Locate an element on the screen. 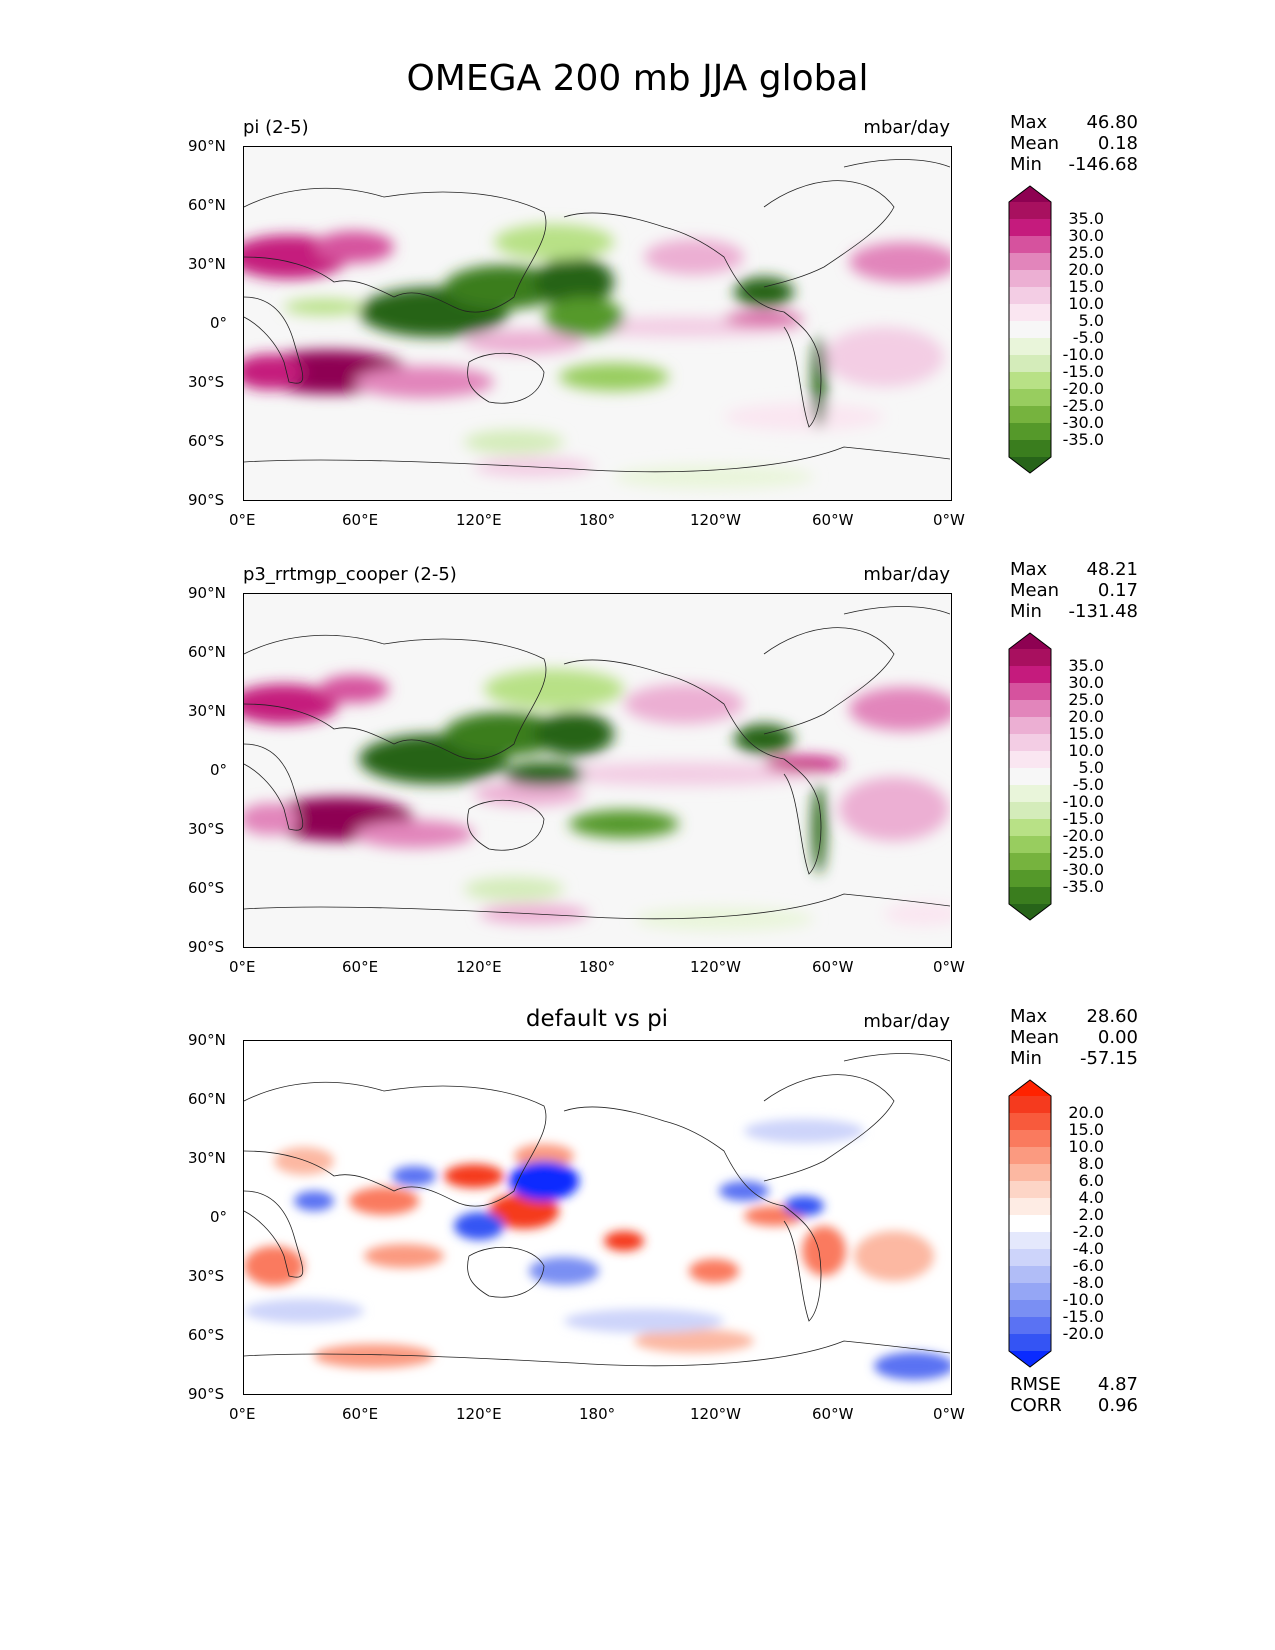 This screenshot has height=1650, width=1275. stat-max: Max 46.80 is located at coordinates (1074, 122).